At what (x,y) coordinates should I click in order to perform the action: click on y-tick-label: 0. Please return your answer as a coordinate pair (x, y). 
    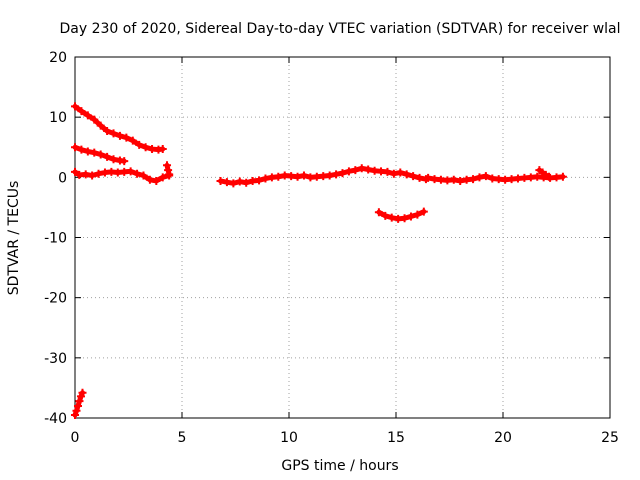
    Looking at the image, I should click on (62, 178).